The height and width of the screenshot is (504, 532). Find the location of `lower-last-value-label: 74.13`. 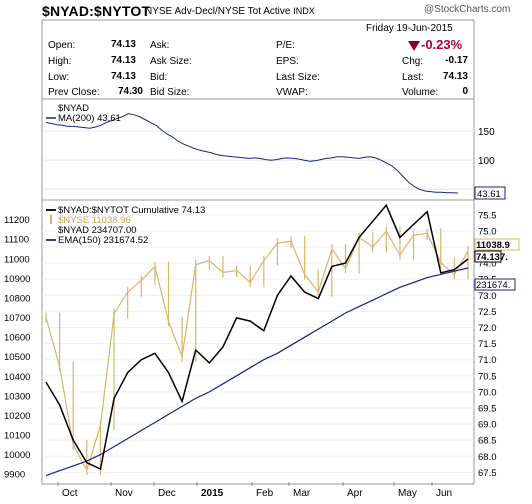

lower-last-value-label: 74.13 is located at coordinates (488, 257).